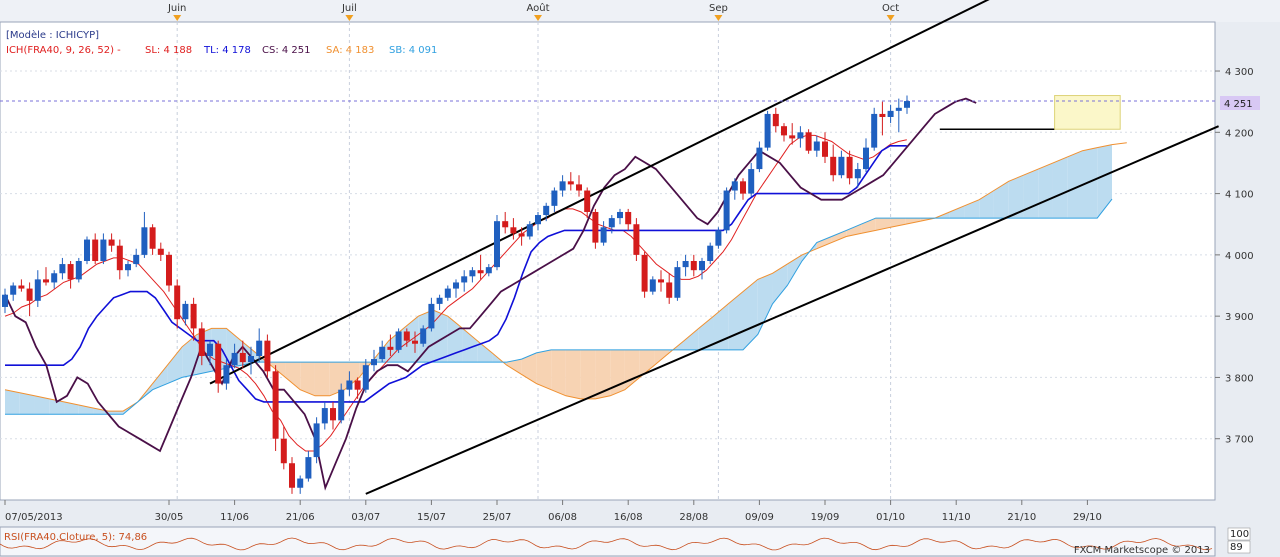  What do you see at coordinates (300, 517) in the screenshot?
I see `x-tick-label: 21/06` at bounding box center [300, 517].